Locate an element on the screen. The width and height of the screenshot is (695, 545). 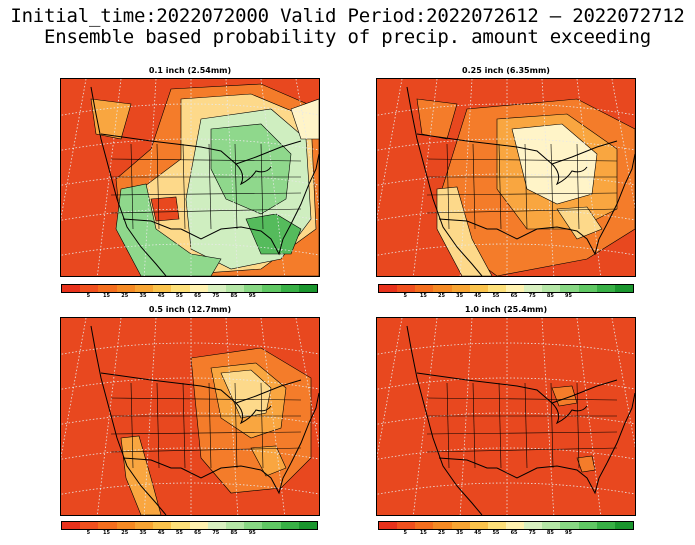
colorbar-1-labels: 5 15 25 35 45 55 65 75 85 95 is located at coordinates (188, 297).